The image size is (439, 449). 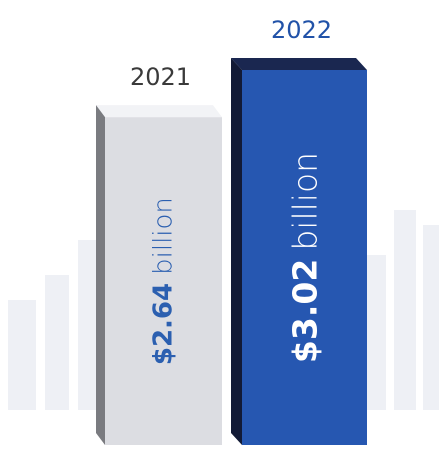 I want to click on tick-label-year: 2021, so click(x=160, y=77).